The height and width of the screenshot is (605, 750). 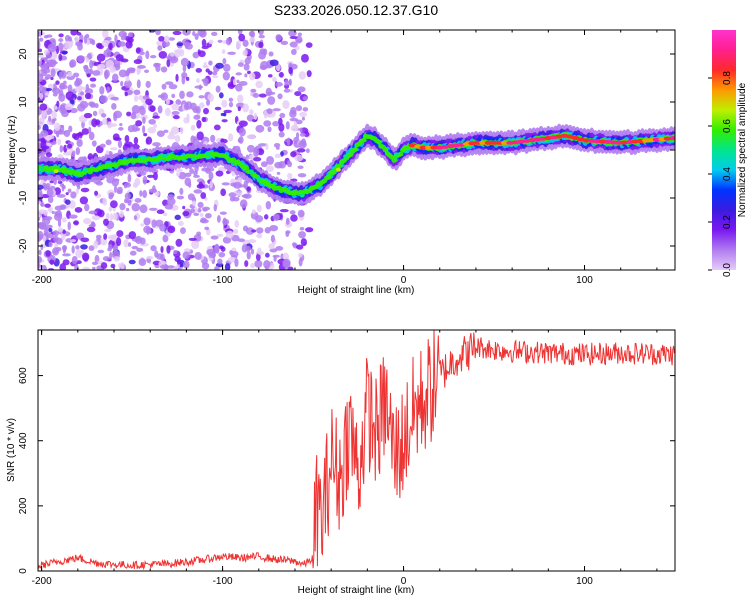 I want to click on colorbar-ticks: 0.0 0.2 0.4 0.6 0.8, so click(x=720, y=174).